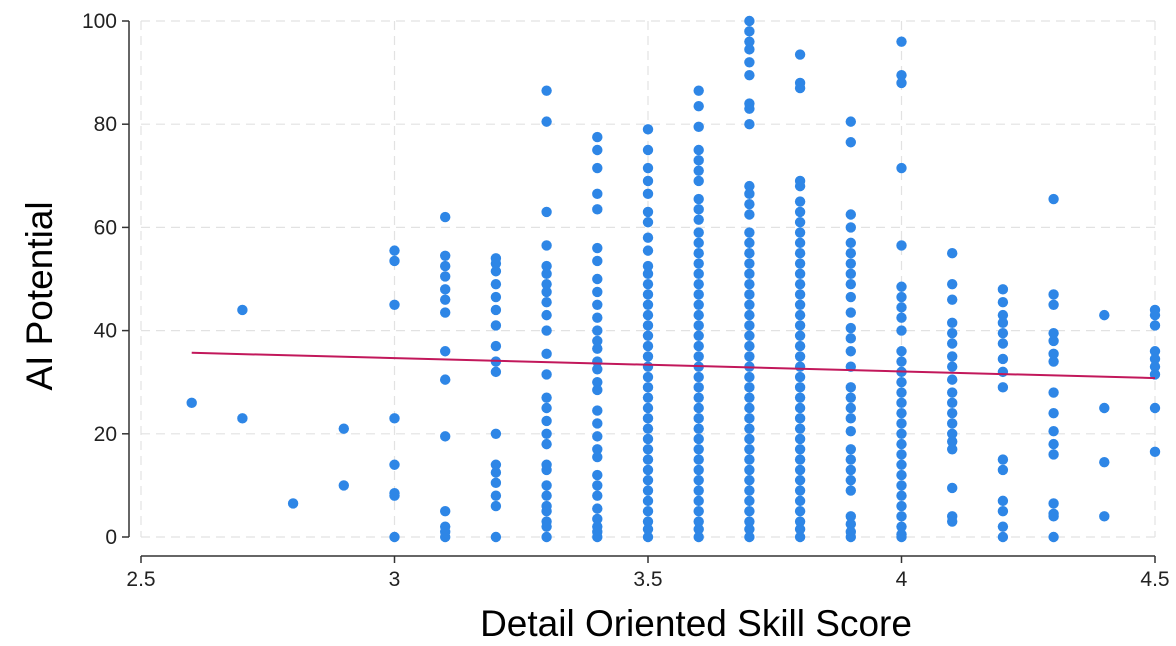 Image resolution: width=1176 pixels, height=646 pixels. What do you see at coordinates (1154, 579) in the screenshot?
I see `x-tick-label: 4.5` at bounding box center [1154, 579].